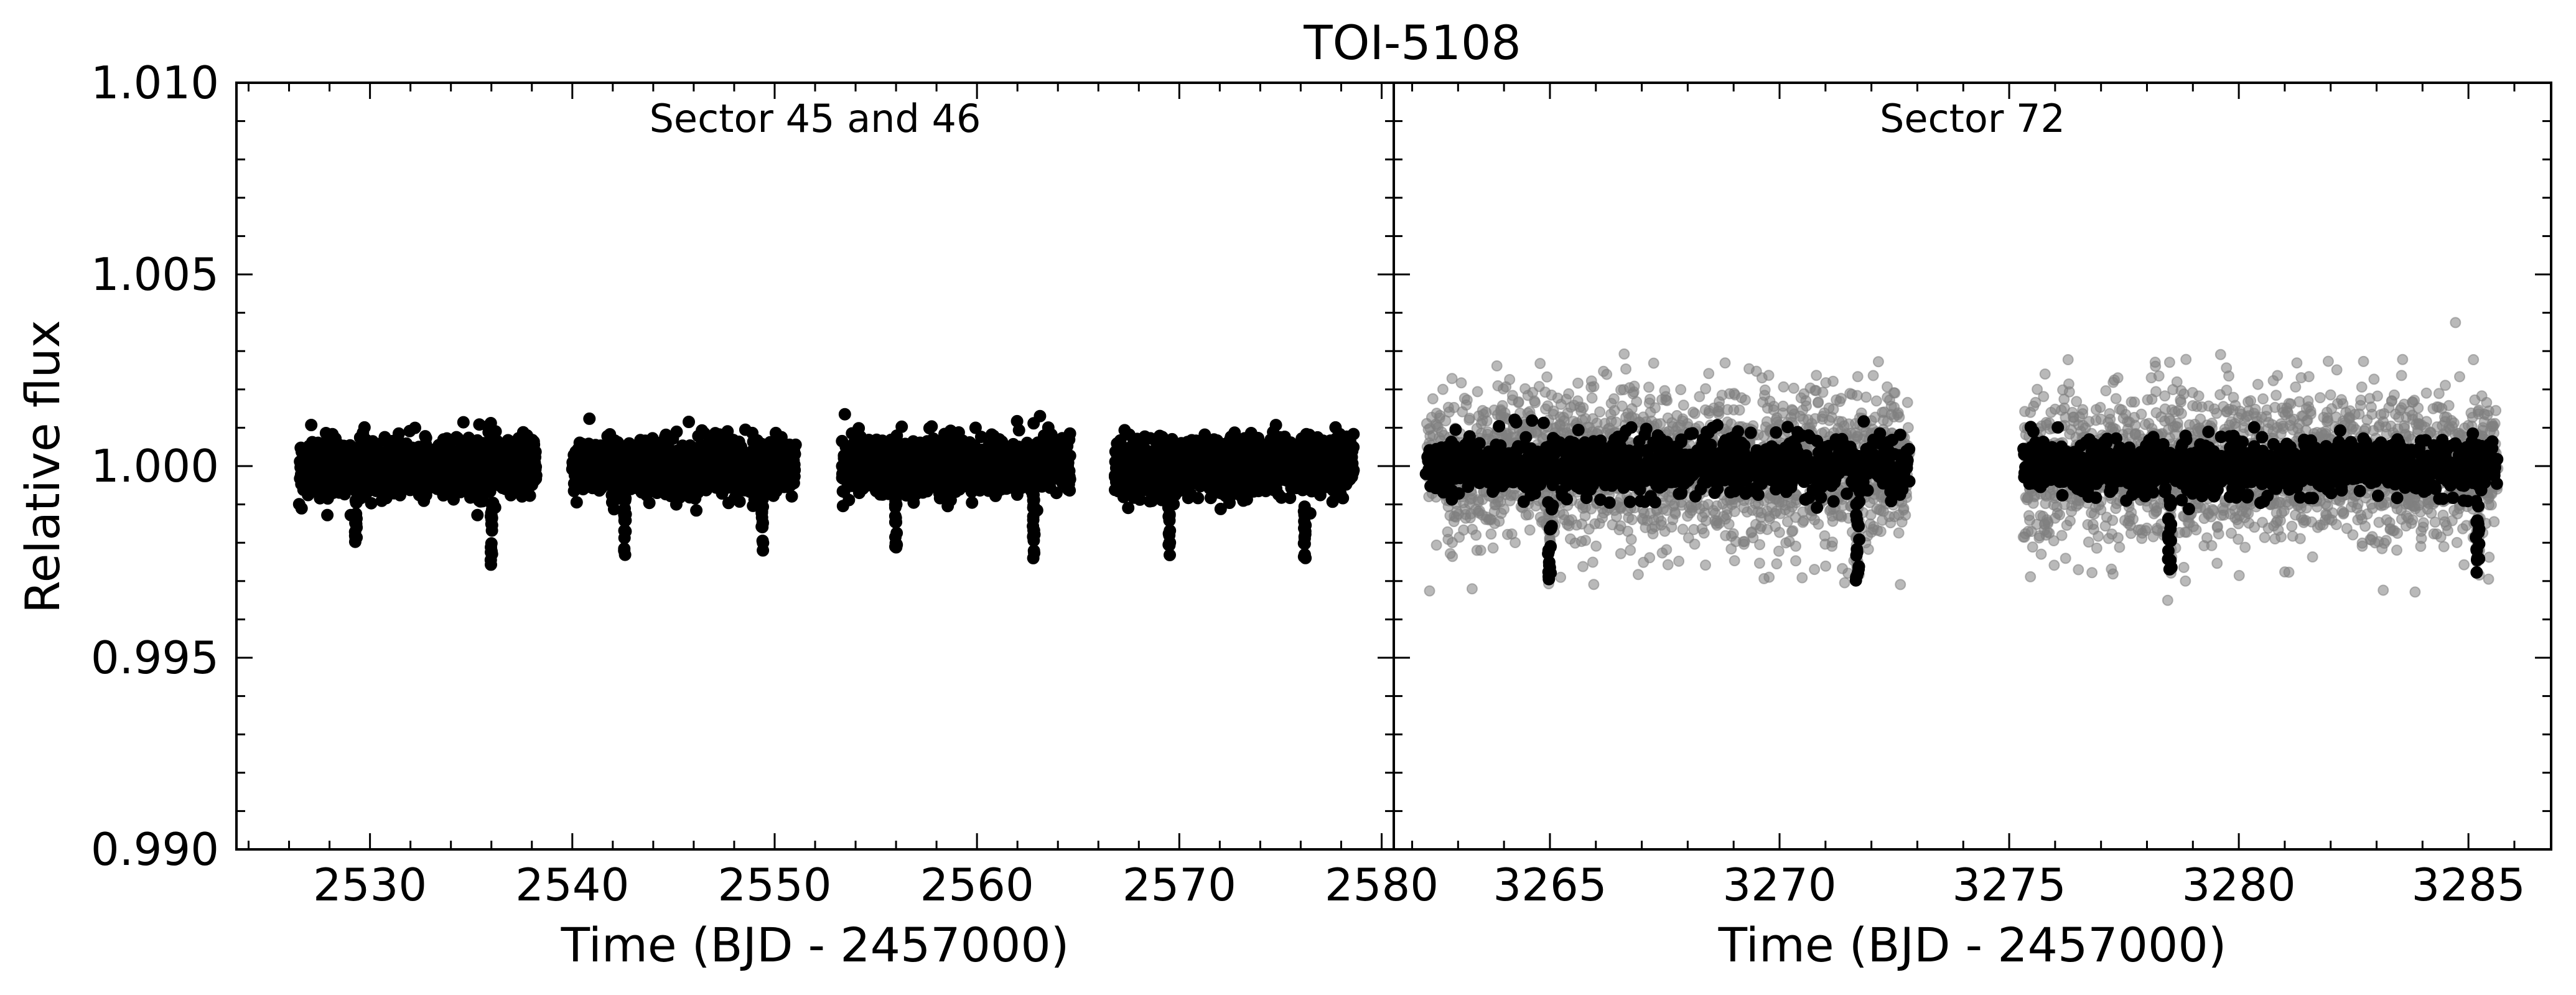 The height and width of the screenshot is (995, 2576). Describe the element at coordinates (815, 945) in the screenshot. I see `panel-sector-45-46-x-axis-title: Time (BJD - 2457000)` at that location.